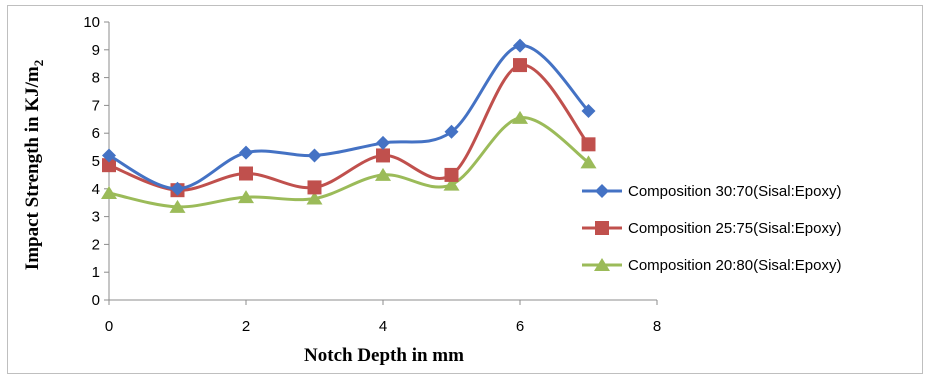  What do you see at coordinates (734, 191) in the screenshot?
I see `legend-label: Composition 30:70(Sisal:Epoxy)` at bounding box center [734, 191].